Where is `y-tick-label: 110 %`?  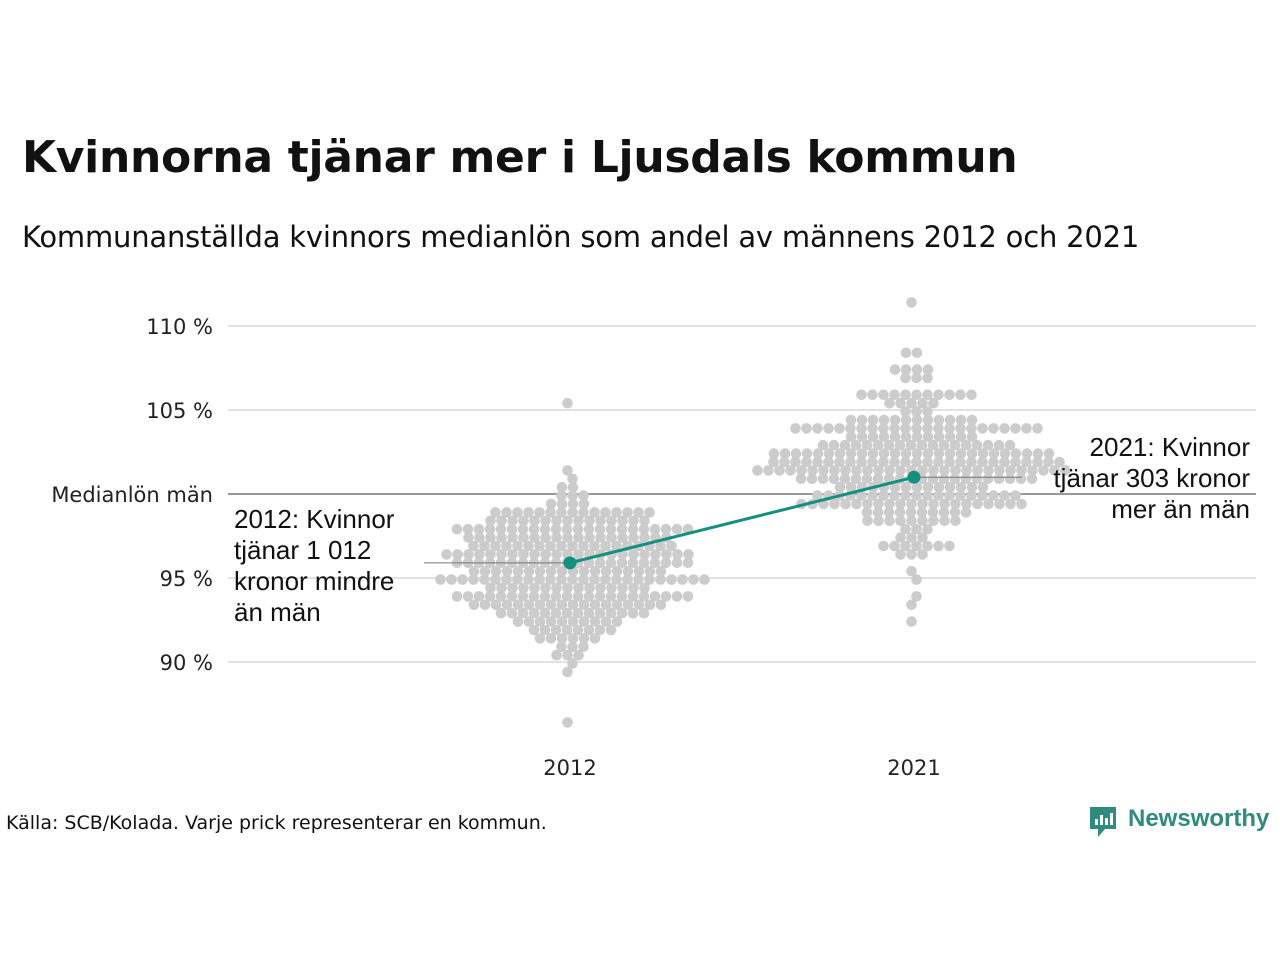
y-tick-label: 110 % is located at coordinates (179, 327).